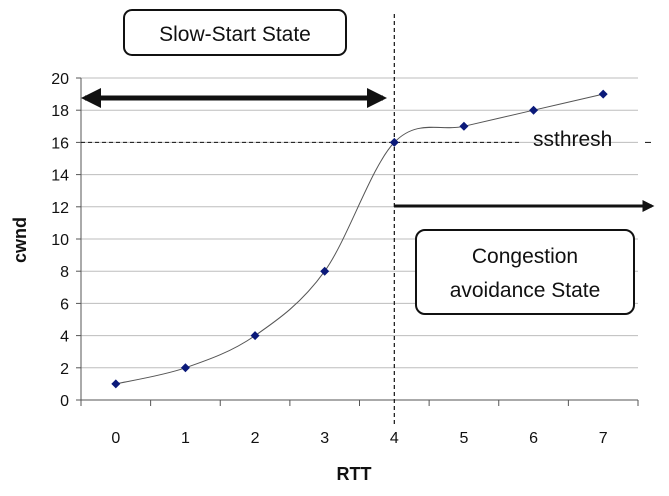 This screenshot has height=496, width=669. Describe the element at coordinates (185, 438) in the screenshot. I see `x-tick-label-1: 1` at that location.